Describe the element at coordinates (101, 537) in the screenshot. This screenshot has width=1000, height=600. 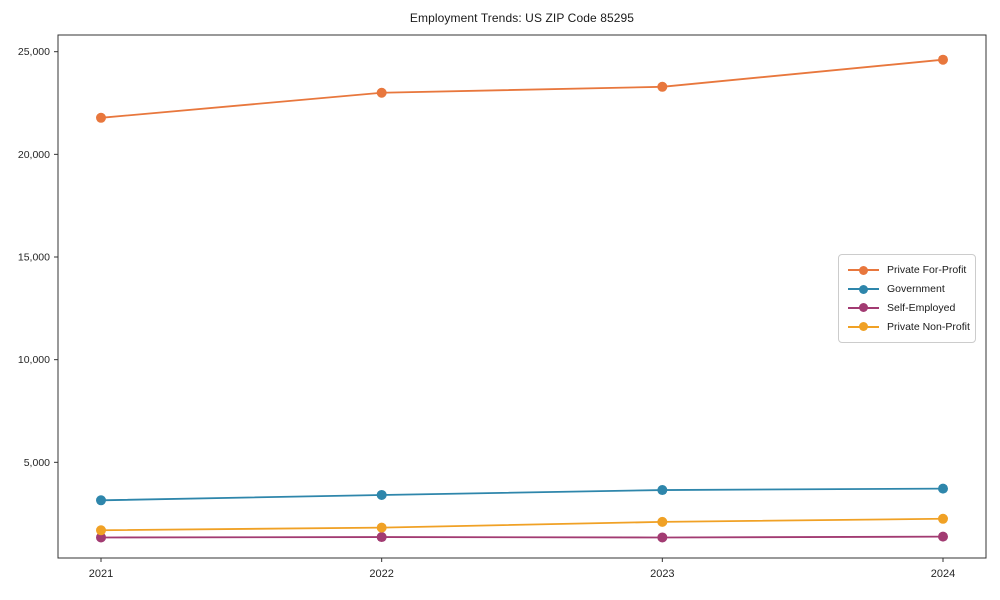
I see `data-point-self-employed-2021` at that location.